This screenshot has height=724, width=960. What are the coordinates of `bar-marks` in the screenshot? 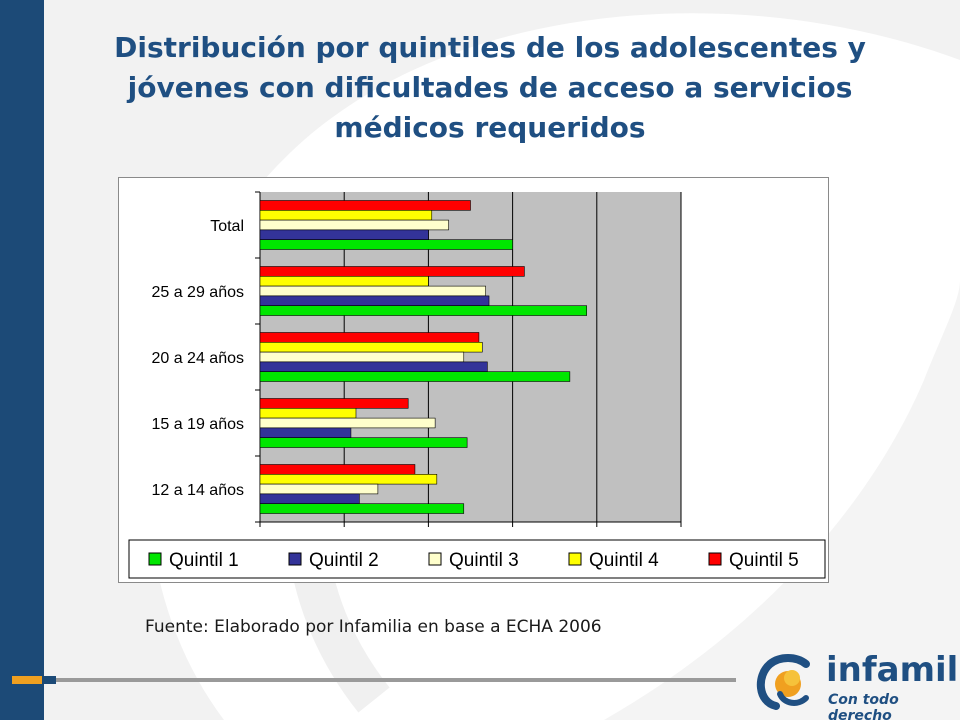 It's located at (423, 357).